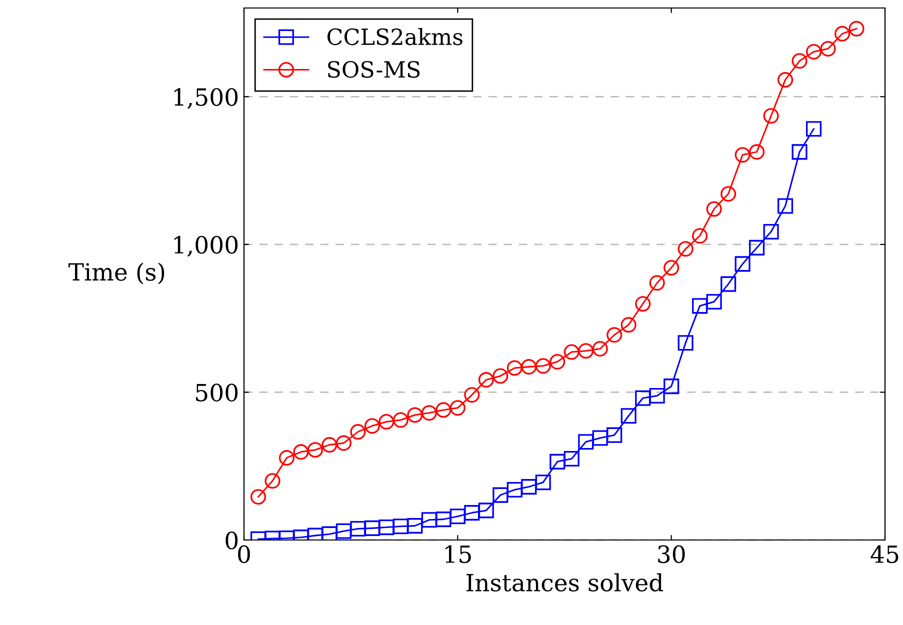  I want to click on x-tick-label: 30, so click(671, 554).